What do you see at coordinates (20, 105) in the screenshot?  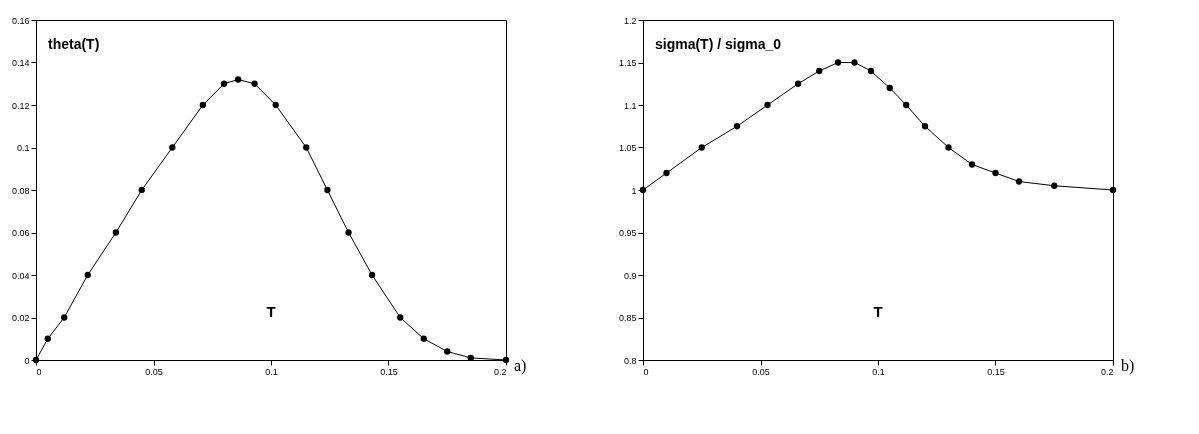 I see `y-tick-label: 0.12` at bounding box center [20, 105].